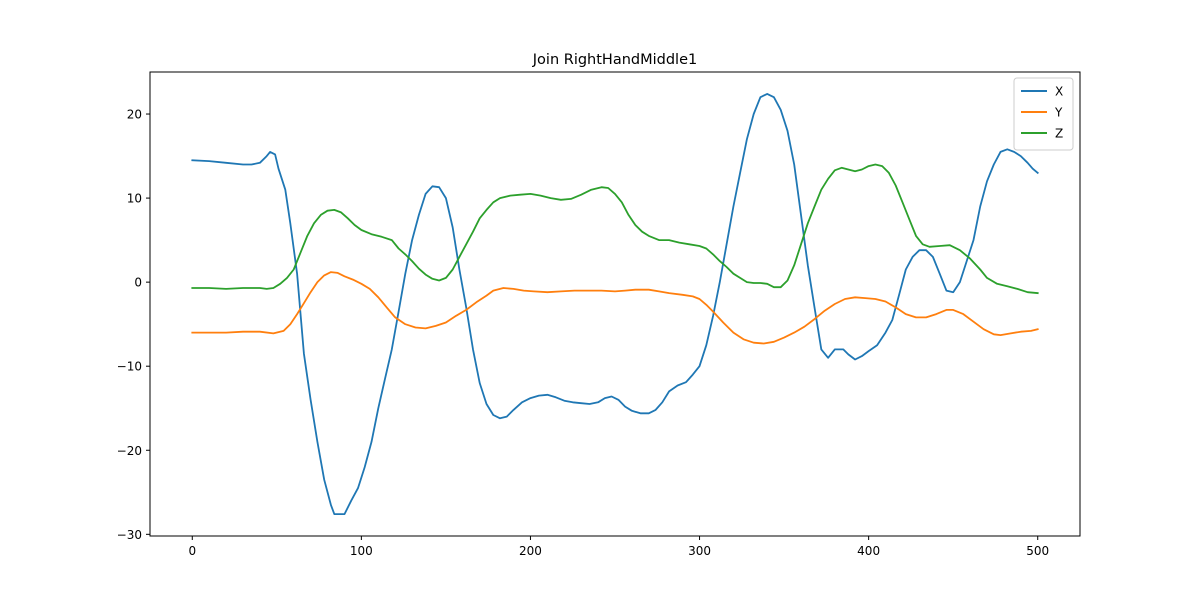 The image size is (1200, 600). I want to click on legend-box, so click(1043, 114).